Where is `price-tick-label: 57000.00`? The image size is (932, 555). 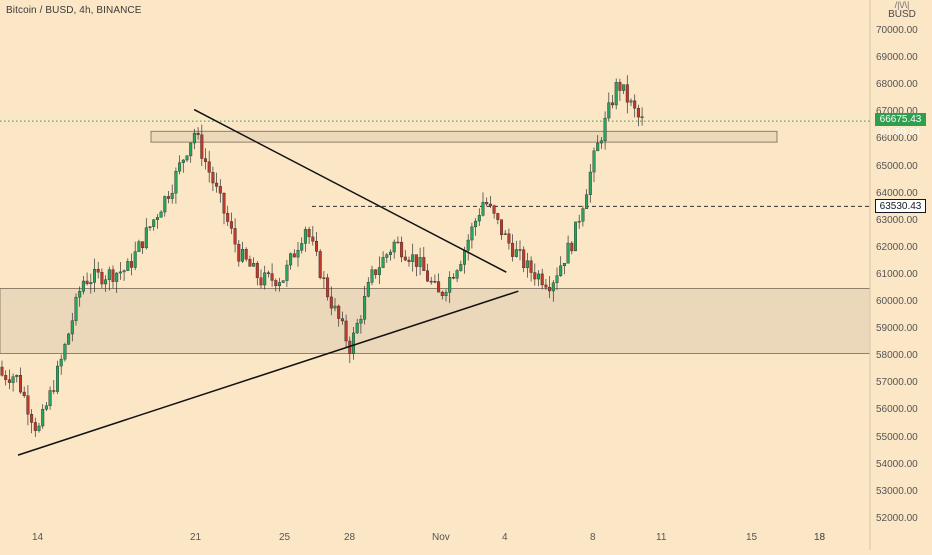
price-tick-label: 57000.00 is located at coordinates (897, 383).